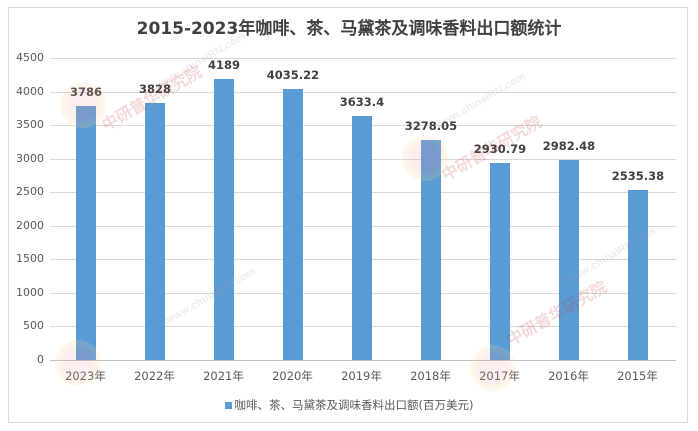 Image resolution: width=698 pixels, height=431 pixels. Describe the element at coordinates (223, 376) in the screenshot. I see `x-tick-label: 2021年` at that location.